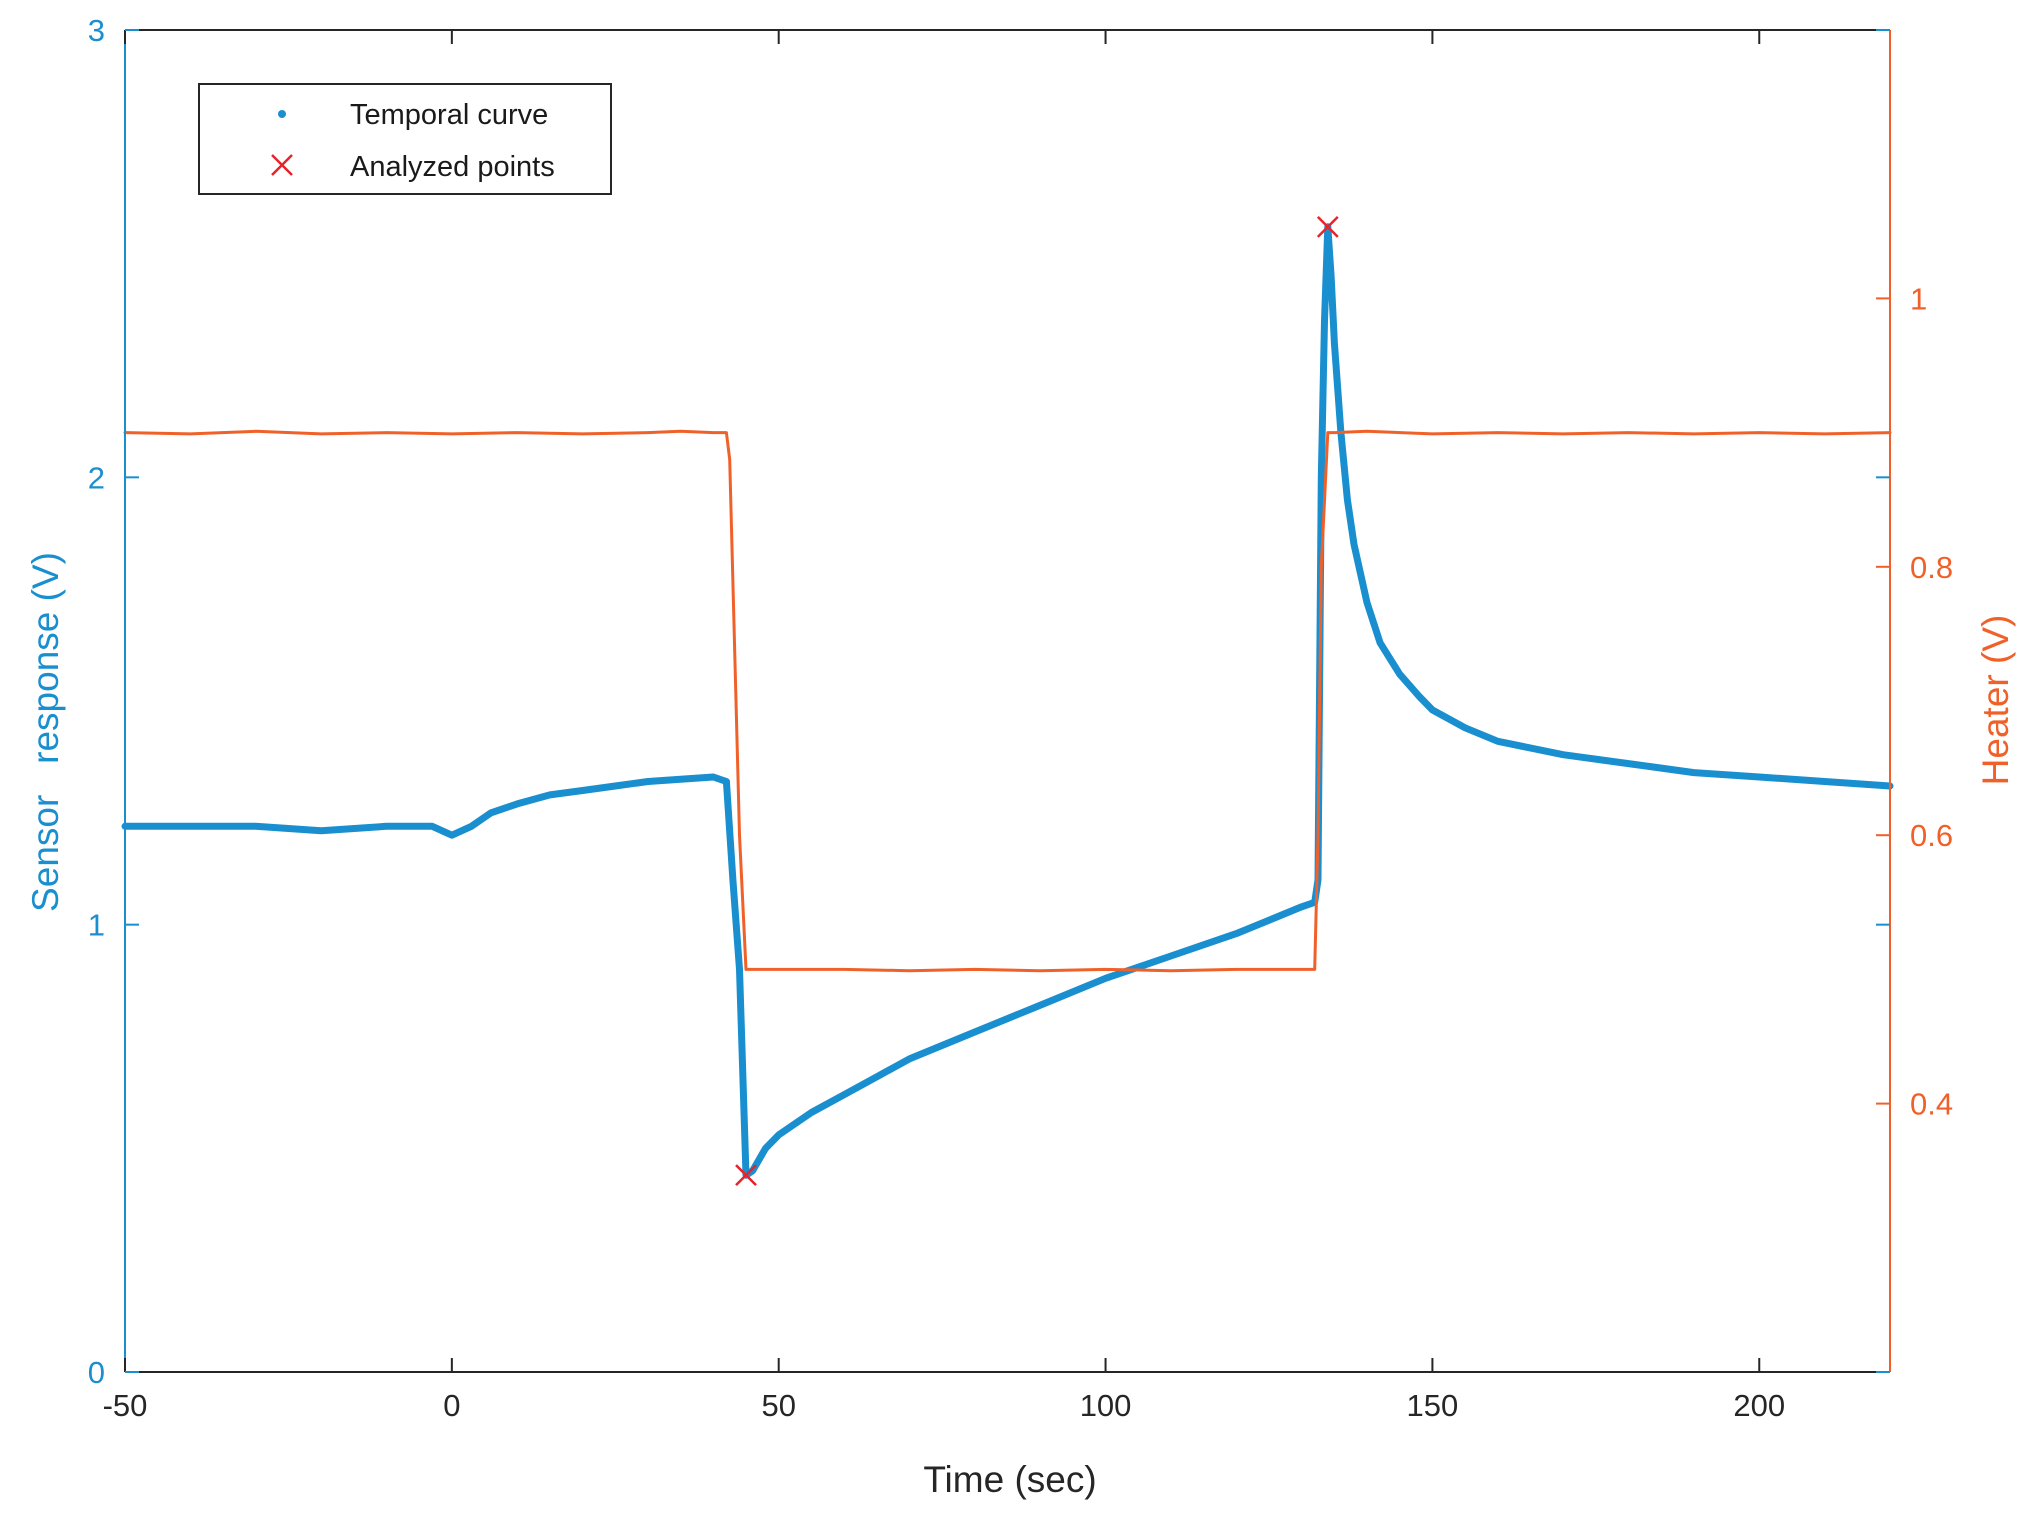  I want to click on right-y-tick-label: 0.4, so click(1931, 1104).